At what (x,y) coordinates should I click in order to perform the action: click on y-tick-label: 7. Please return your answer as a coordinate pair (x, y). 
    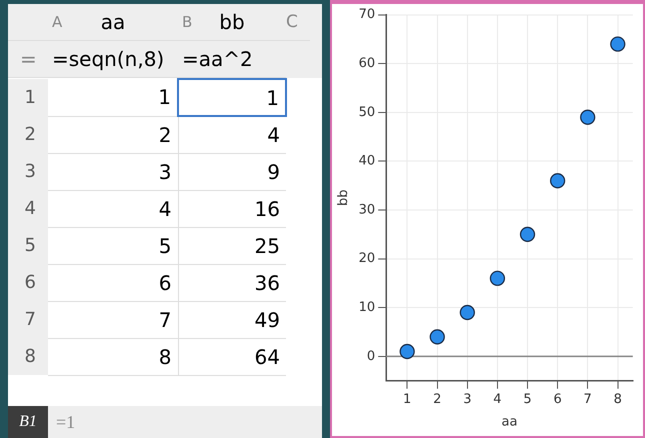
    Looking at the image, I should click on (28, 319).